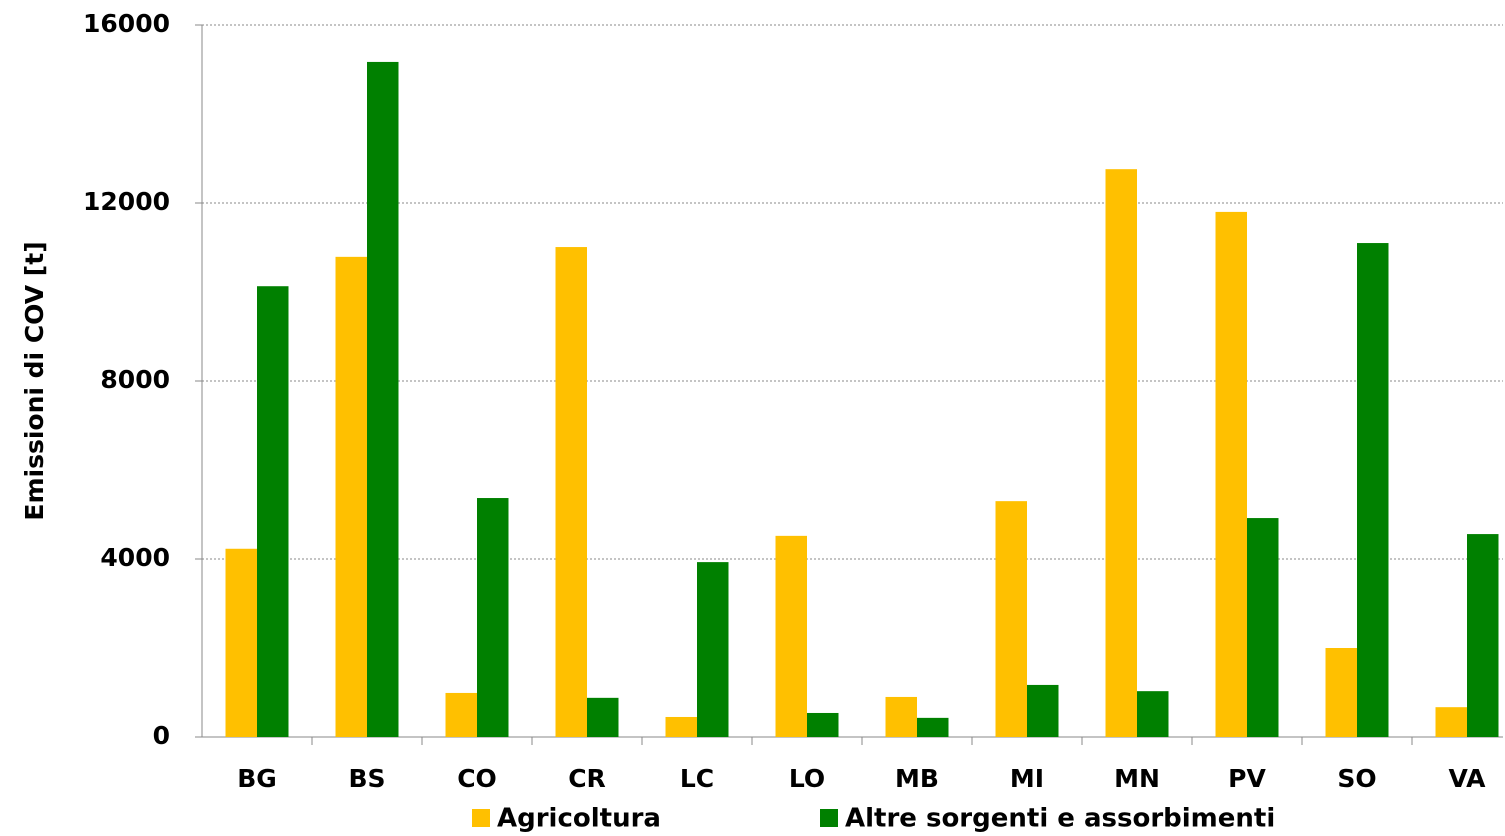 The image size is (1505, 836). What do you see at coordinates (126, 201) in the screenshot?
I see `y-tick-label: 12000` at bounding box center [126, 201].